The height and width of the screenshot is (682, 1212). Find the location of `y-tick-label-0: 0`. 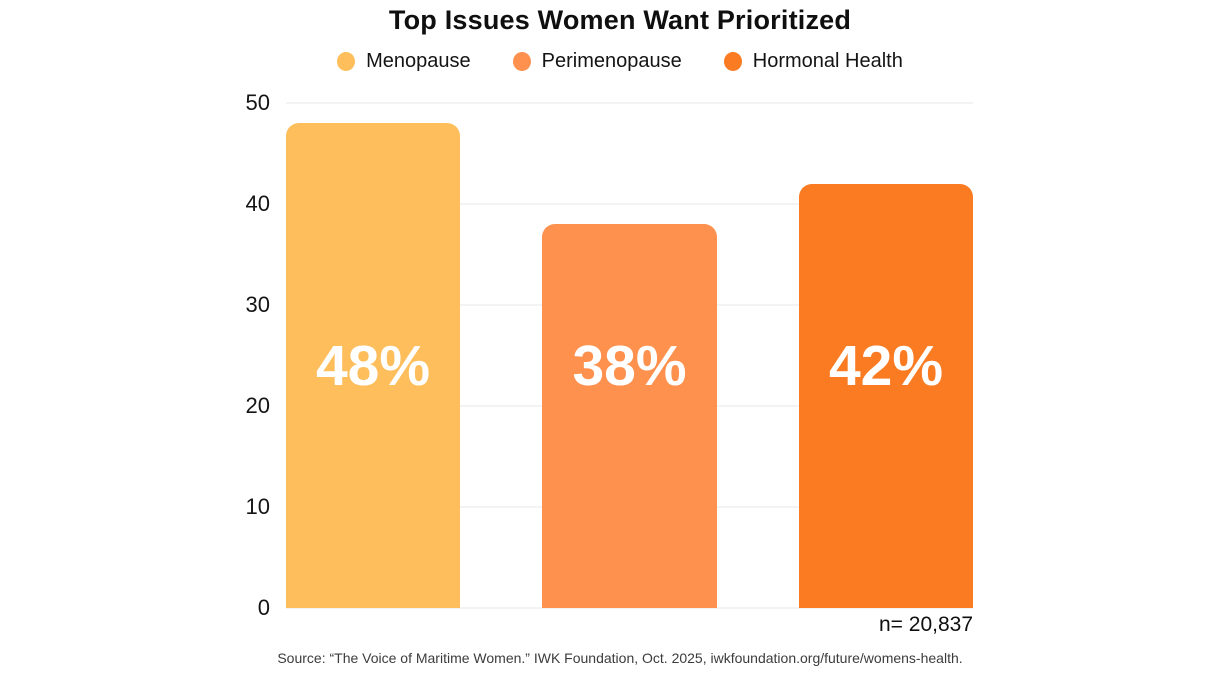

y-tick-label-0: 0 is located at coordinates (263, 607).